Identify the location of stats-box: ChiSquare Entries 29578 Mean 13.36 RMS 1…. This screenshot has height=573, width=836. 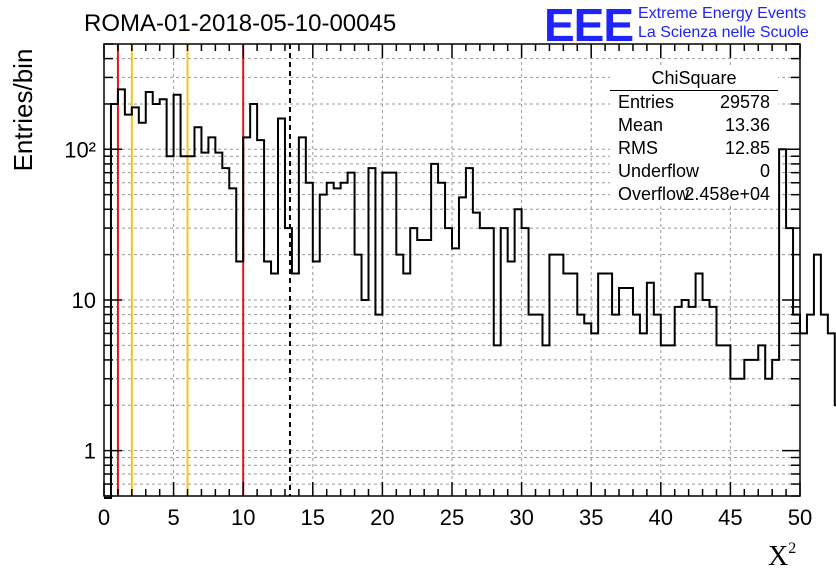
(694, 136).